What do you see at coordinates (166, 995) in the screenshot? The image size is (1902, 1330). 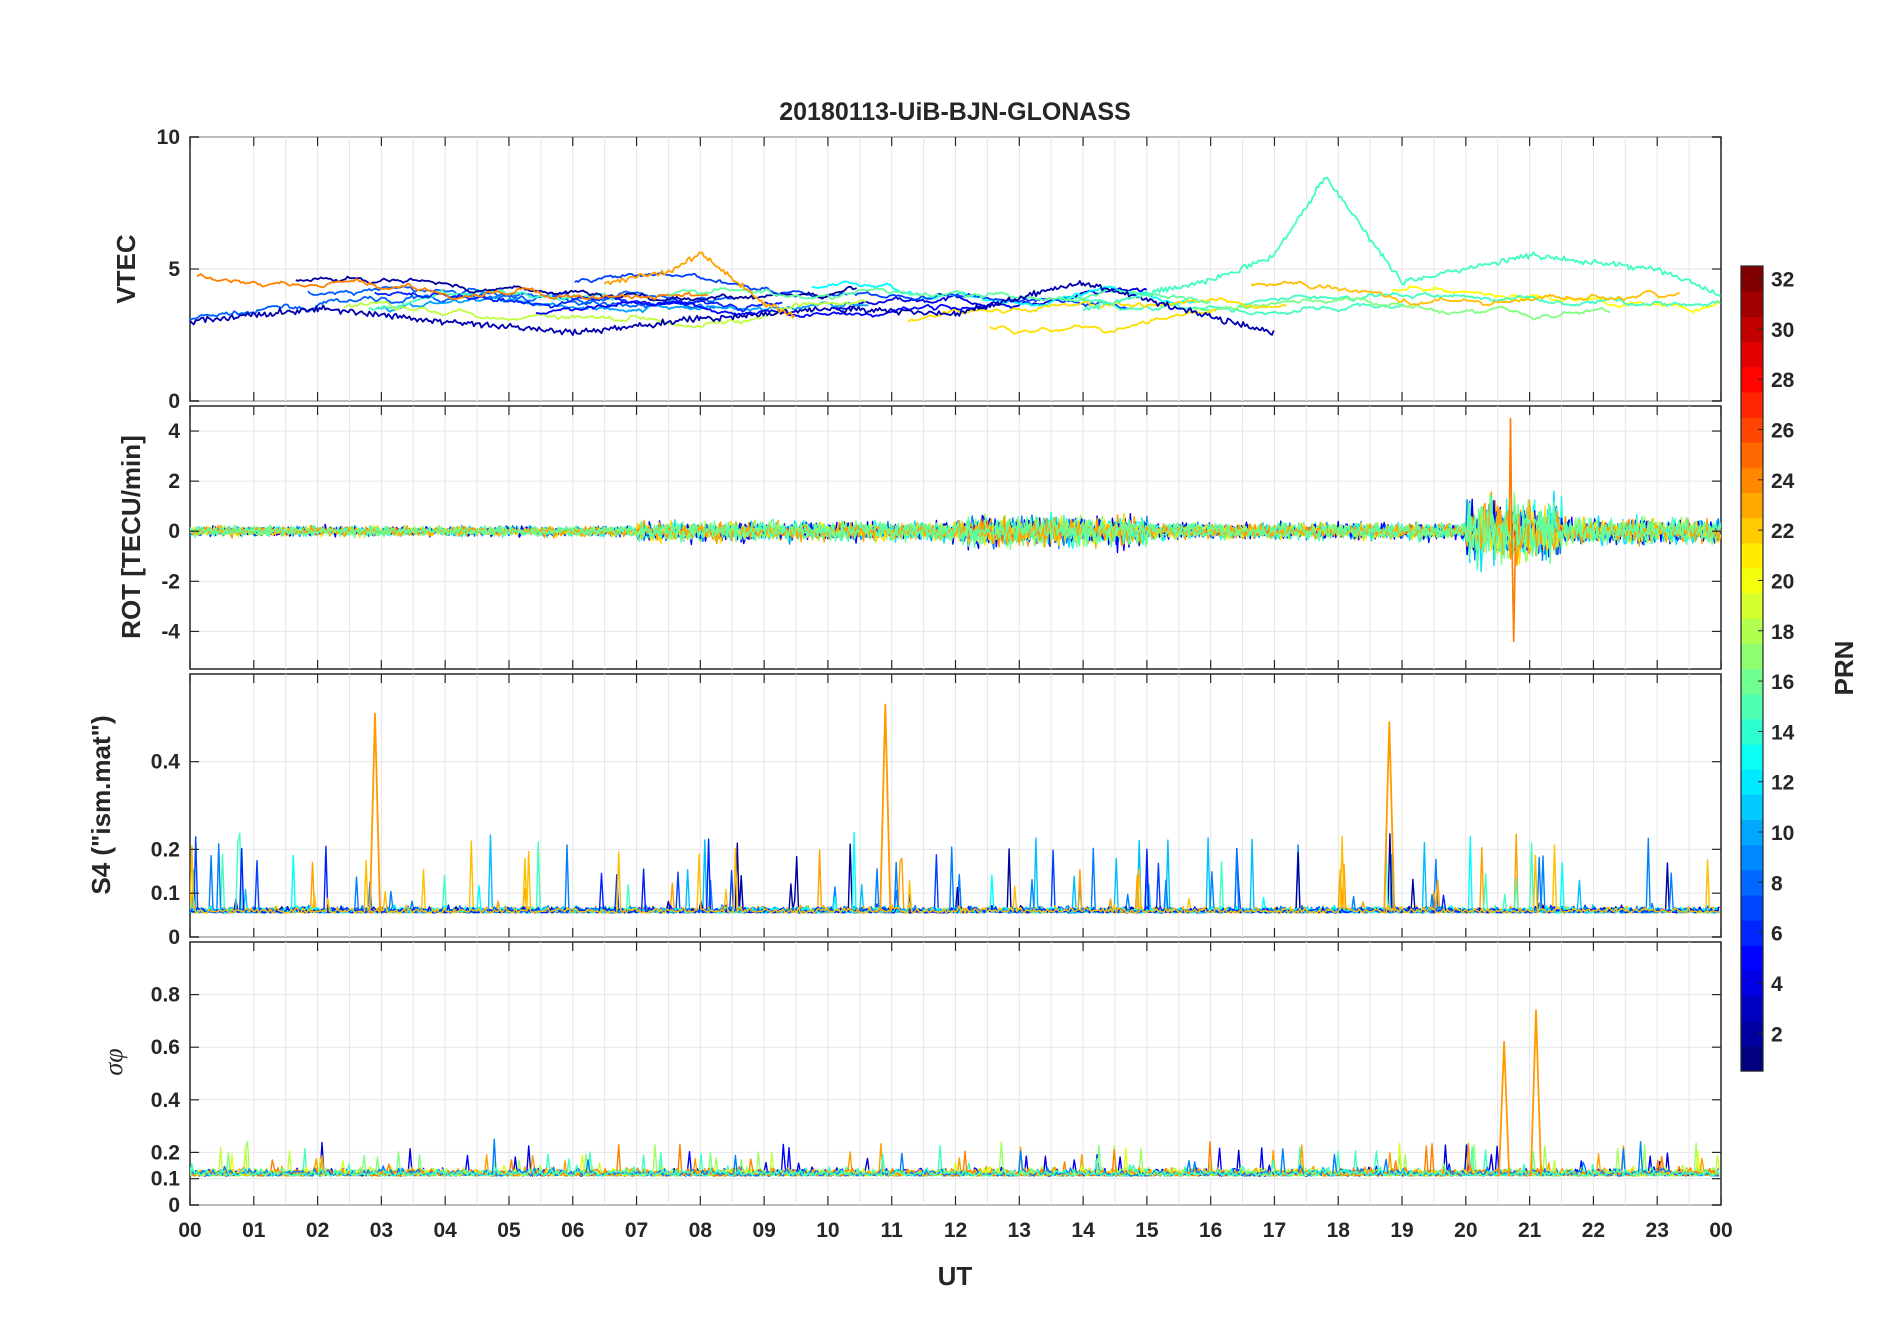 I see `y-tick-label: 0.8` at bounding box center [166, 995].